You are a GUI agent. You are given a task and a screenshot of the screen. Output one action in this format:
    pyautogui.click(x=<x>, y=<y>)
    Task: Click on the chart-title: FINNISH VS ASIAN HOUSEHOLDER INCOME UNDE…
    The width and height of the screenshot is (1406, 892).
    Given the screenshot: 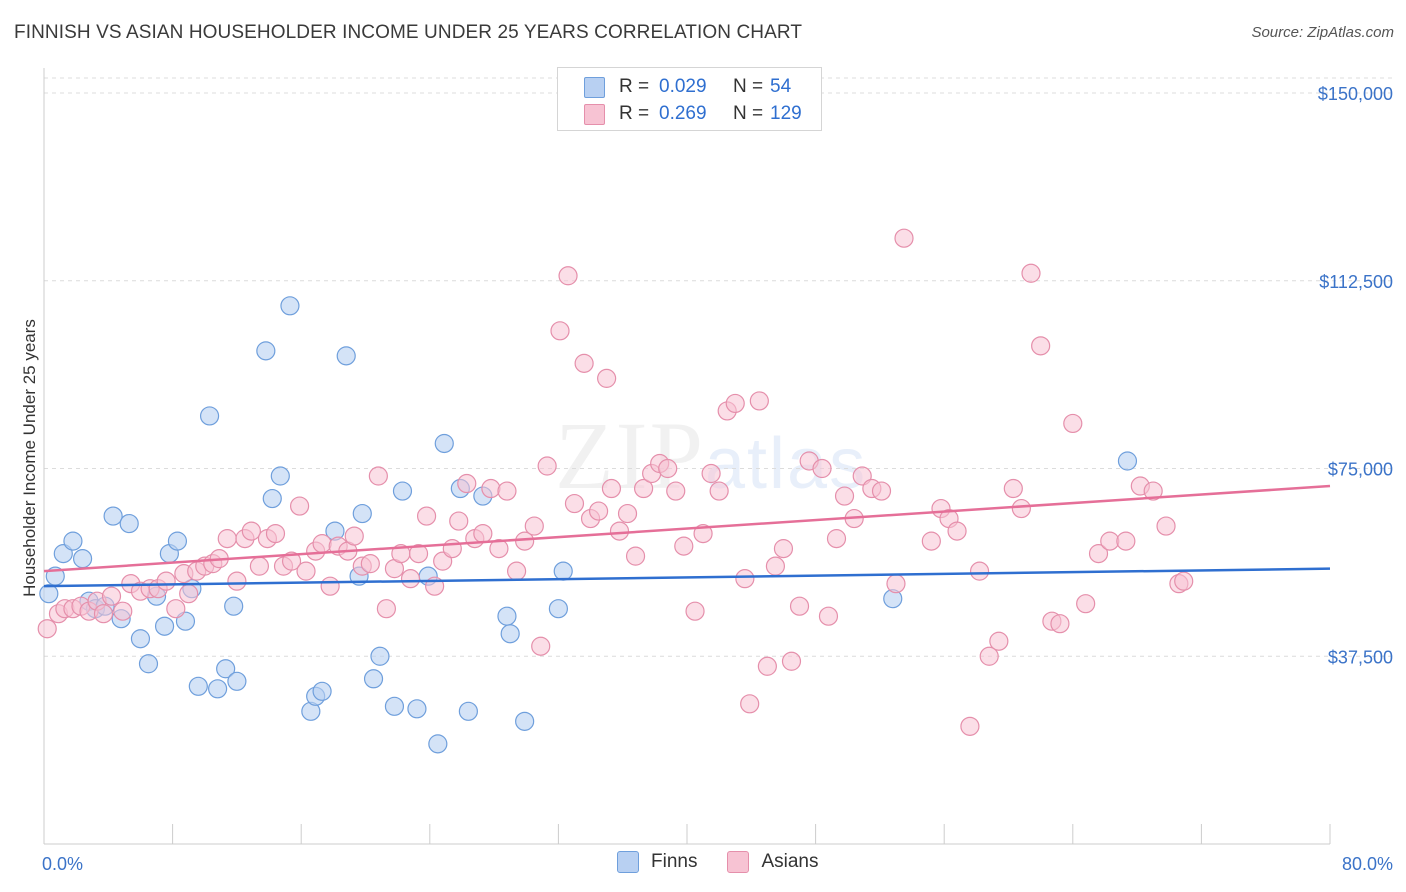 What is the action you would take?
    pyautogui.click(x=408, y=32)
    